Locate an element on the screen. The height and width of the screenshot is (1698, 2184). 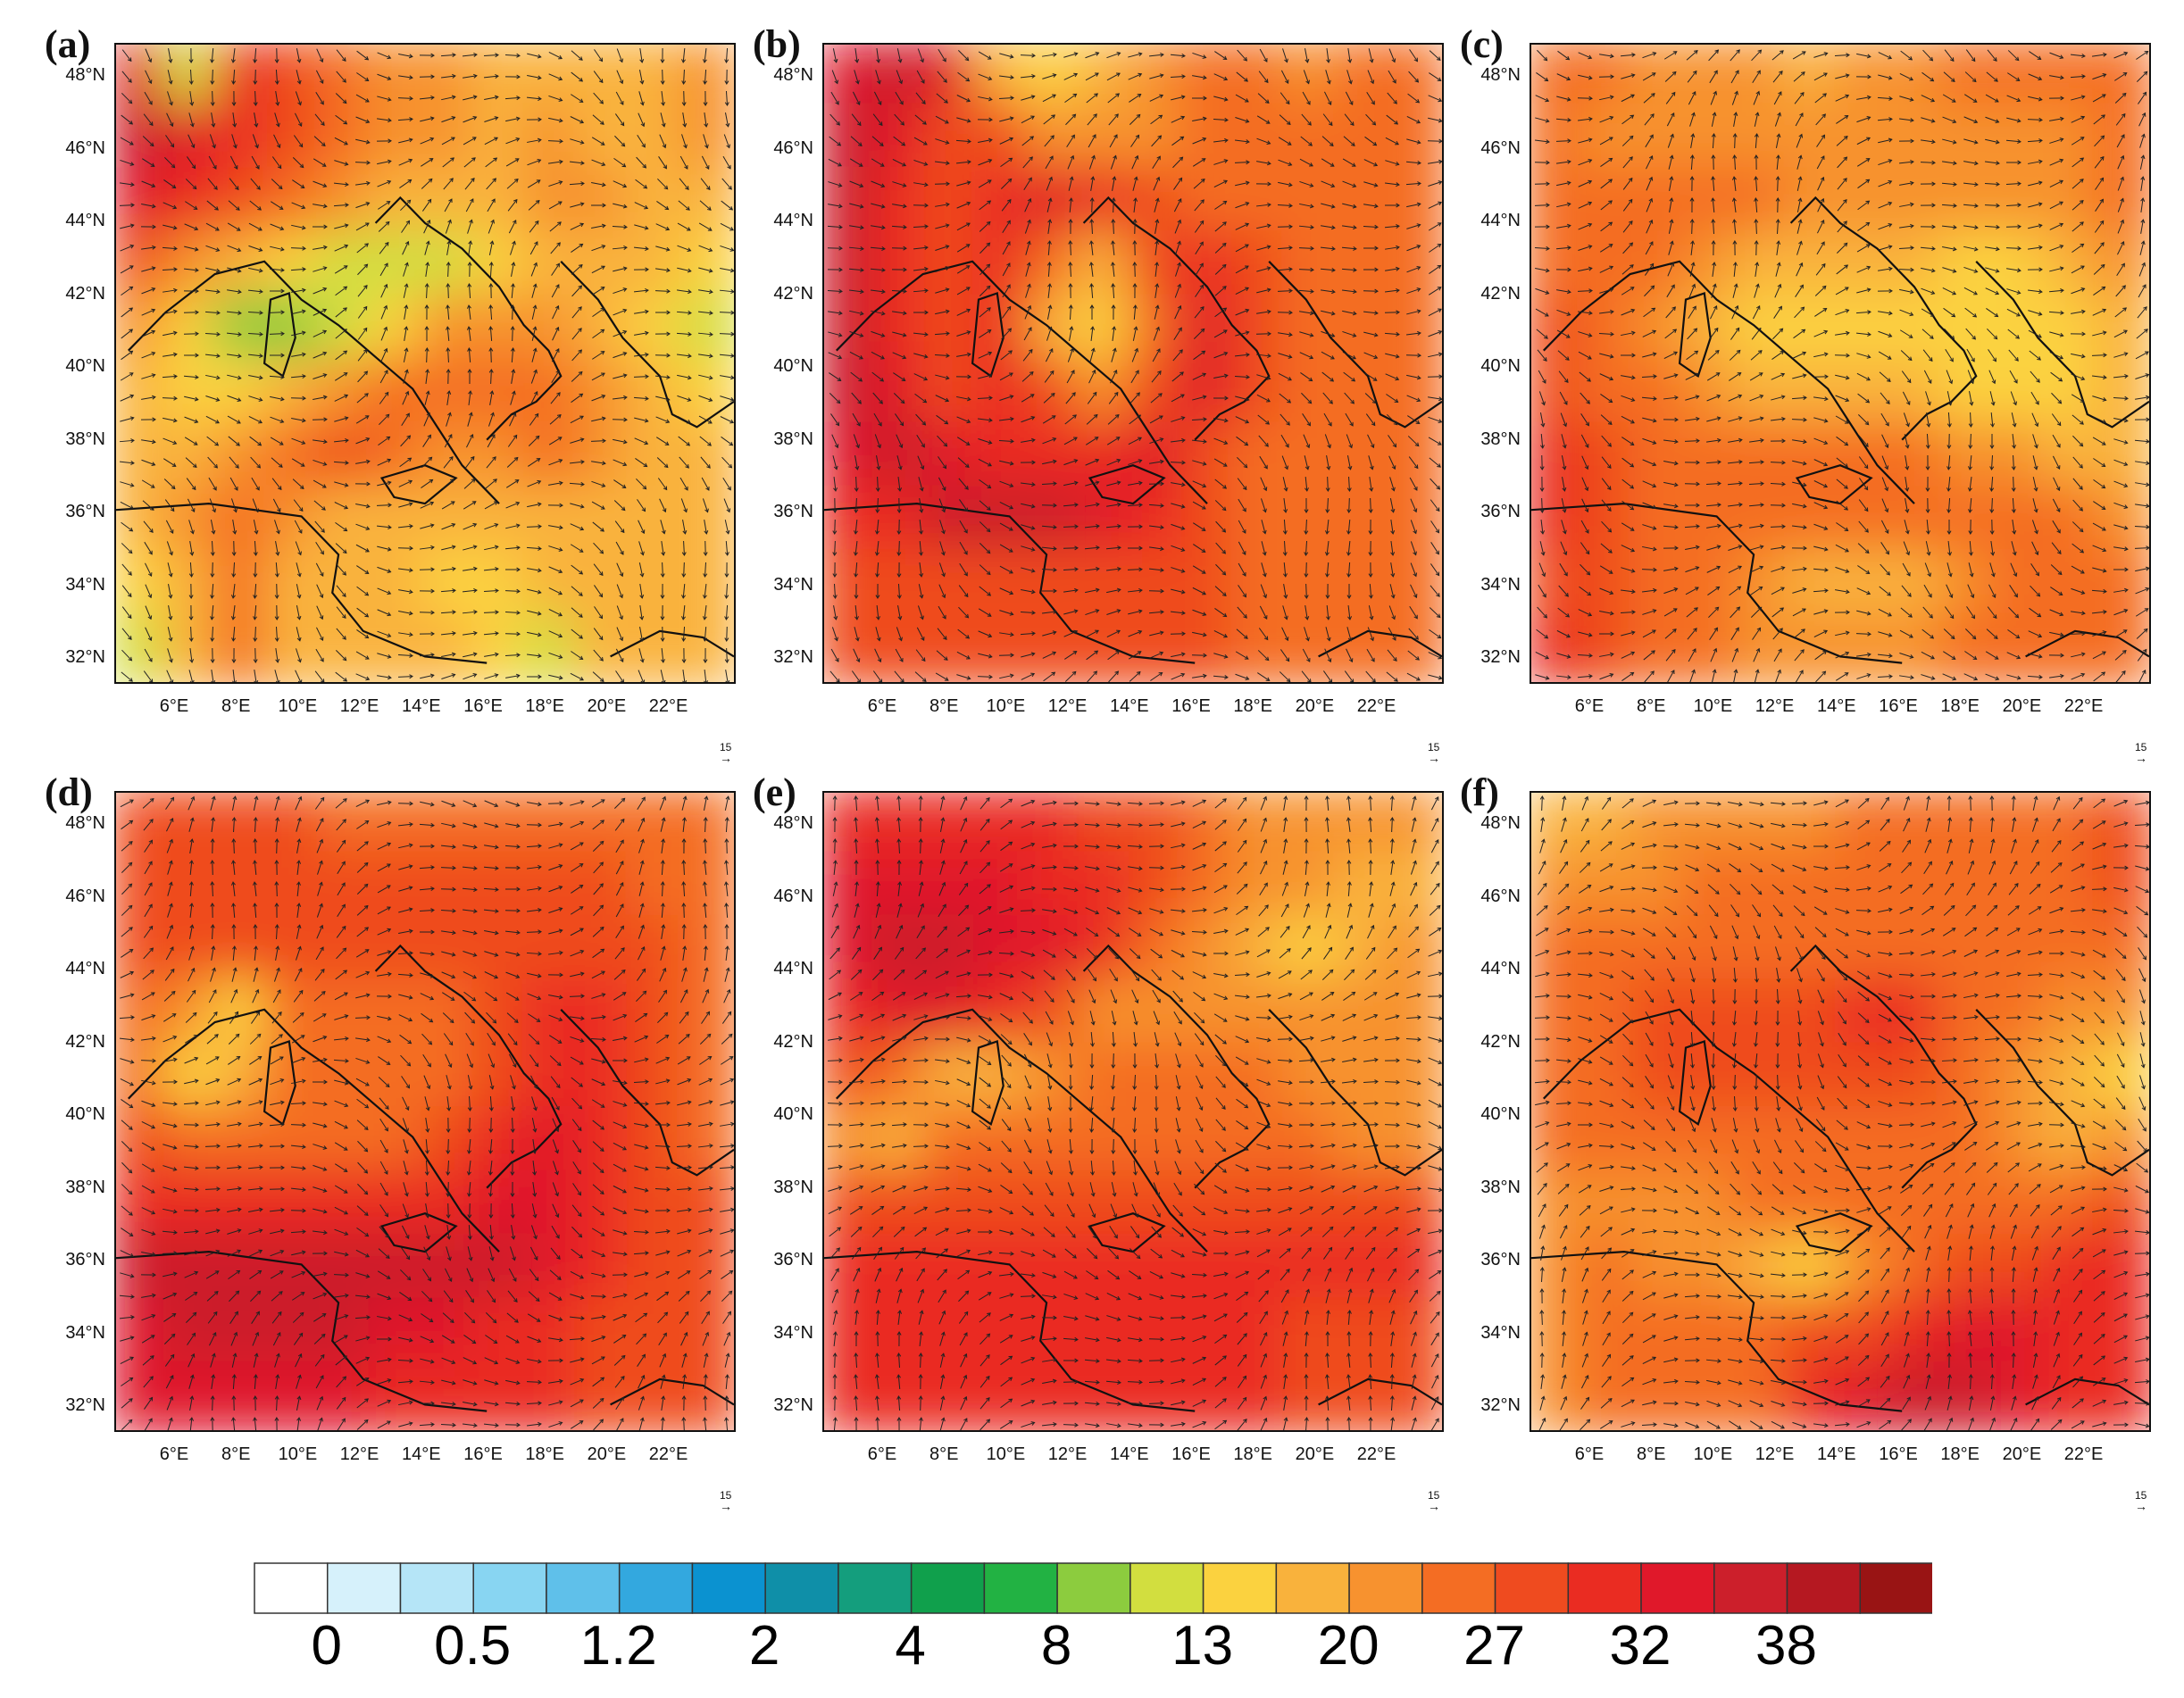
coastline is located at coordinates (1717, 583).